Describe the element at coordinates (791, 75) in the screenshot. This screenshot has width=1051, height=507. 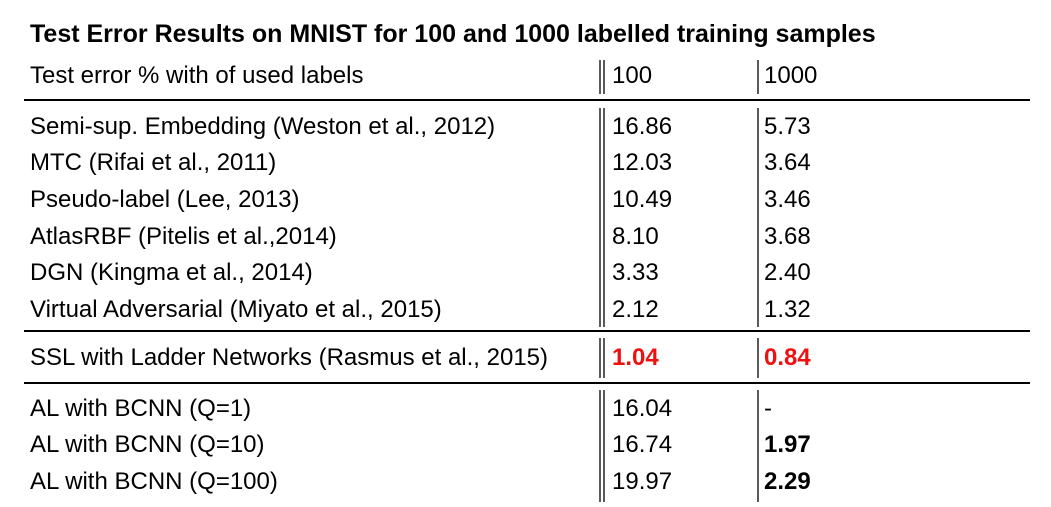
I see `header-cell: 1000` at that location.